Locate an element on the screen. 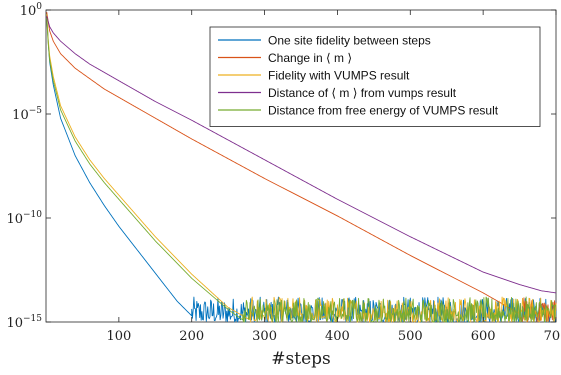 This screenshot has width=561, height=375. legend-entry: Fidelity with VUMPS result is located at coordinates (339, 75).